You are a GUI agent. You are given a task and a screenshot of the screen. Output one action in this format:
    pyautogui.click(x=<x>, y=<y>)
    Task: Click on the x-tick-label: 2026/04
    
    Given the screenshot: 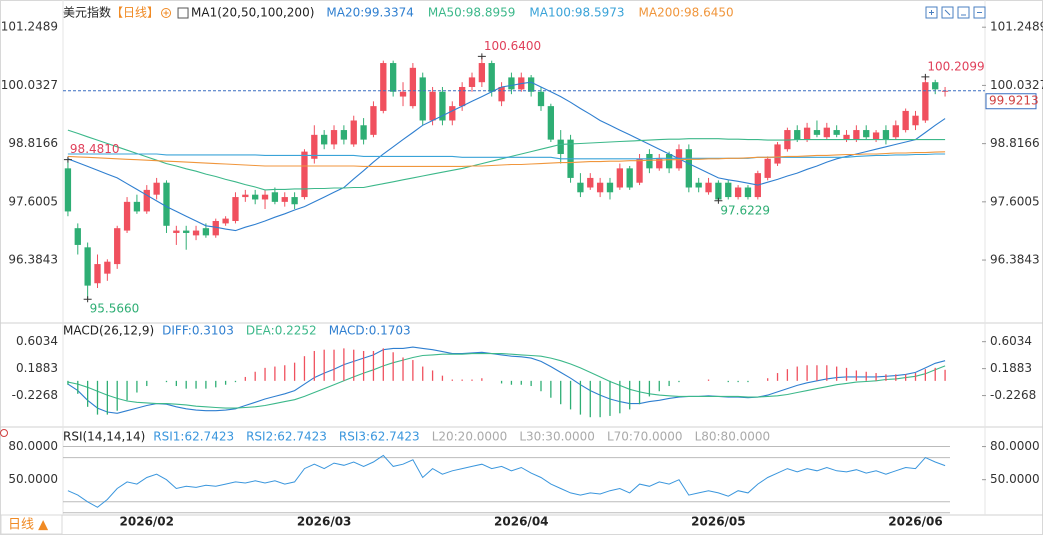 What is the action you would take?
    pyautogui.click(x=521, y=522)
    